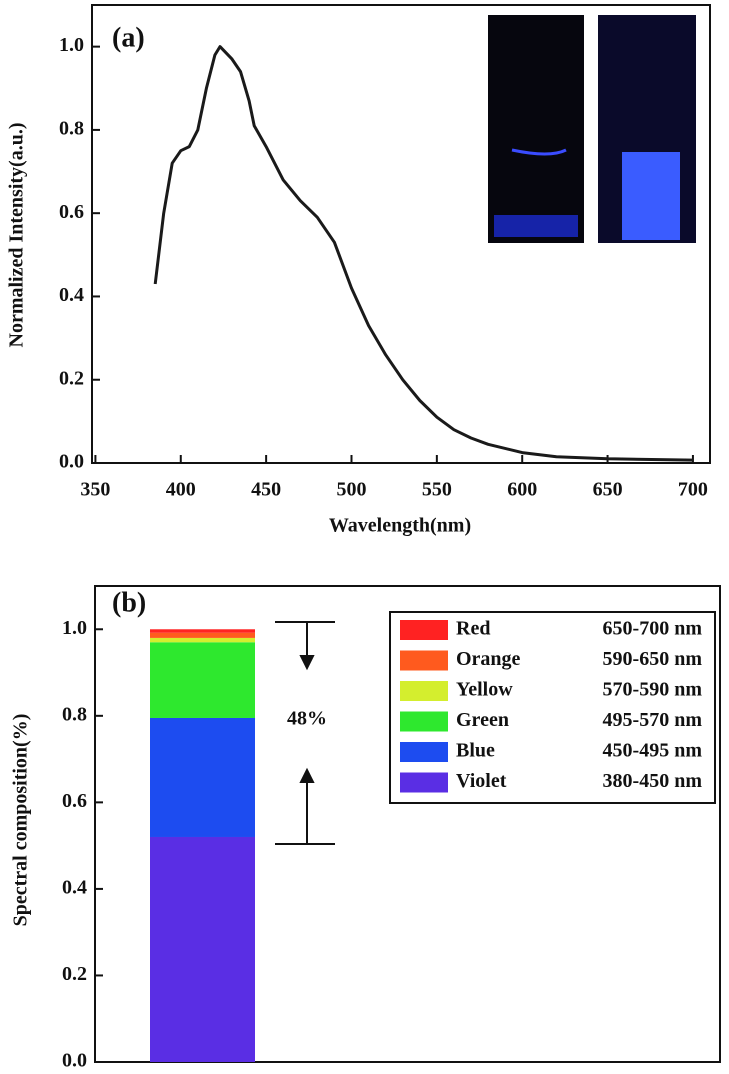 The width and height of the screenshot is (729, 1074). What do you see at coordinates (482, 720) in the screenshot?
I see `legend-label: Green` at bounding box center [482, 720].